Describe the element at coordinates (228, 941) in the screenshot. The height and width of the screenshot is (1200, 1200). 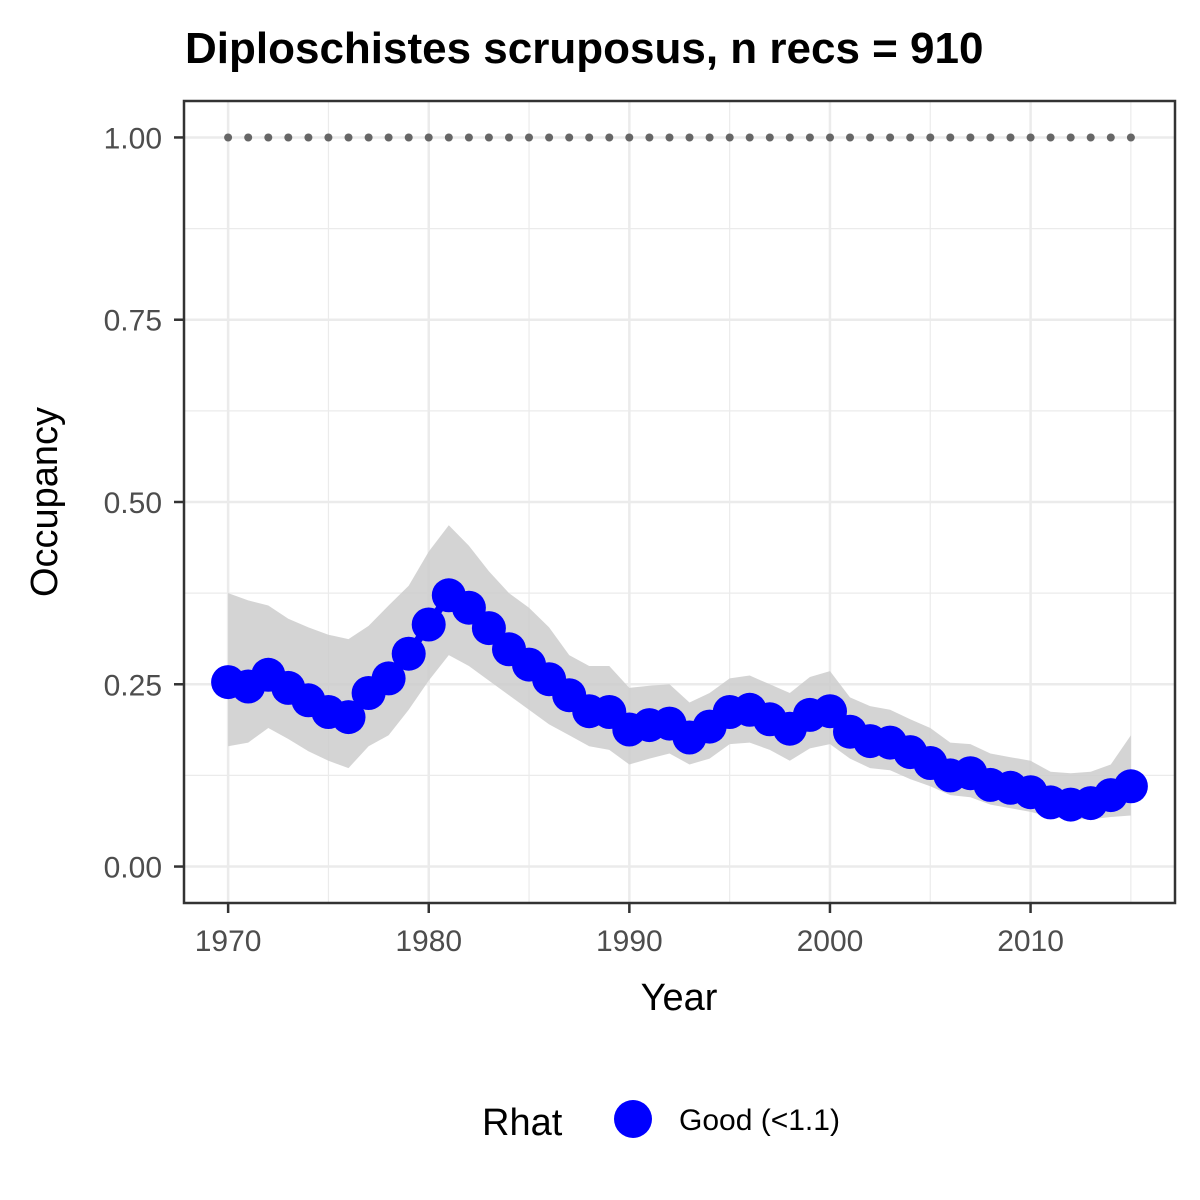
I see `x-tick-label: 1970` at that location.